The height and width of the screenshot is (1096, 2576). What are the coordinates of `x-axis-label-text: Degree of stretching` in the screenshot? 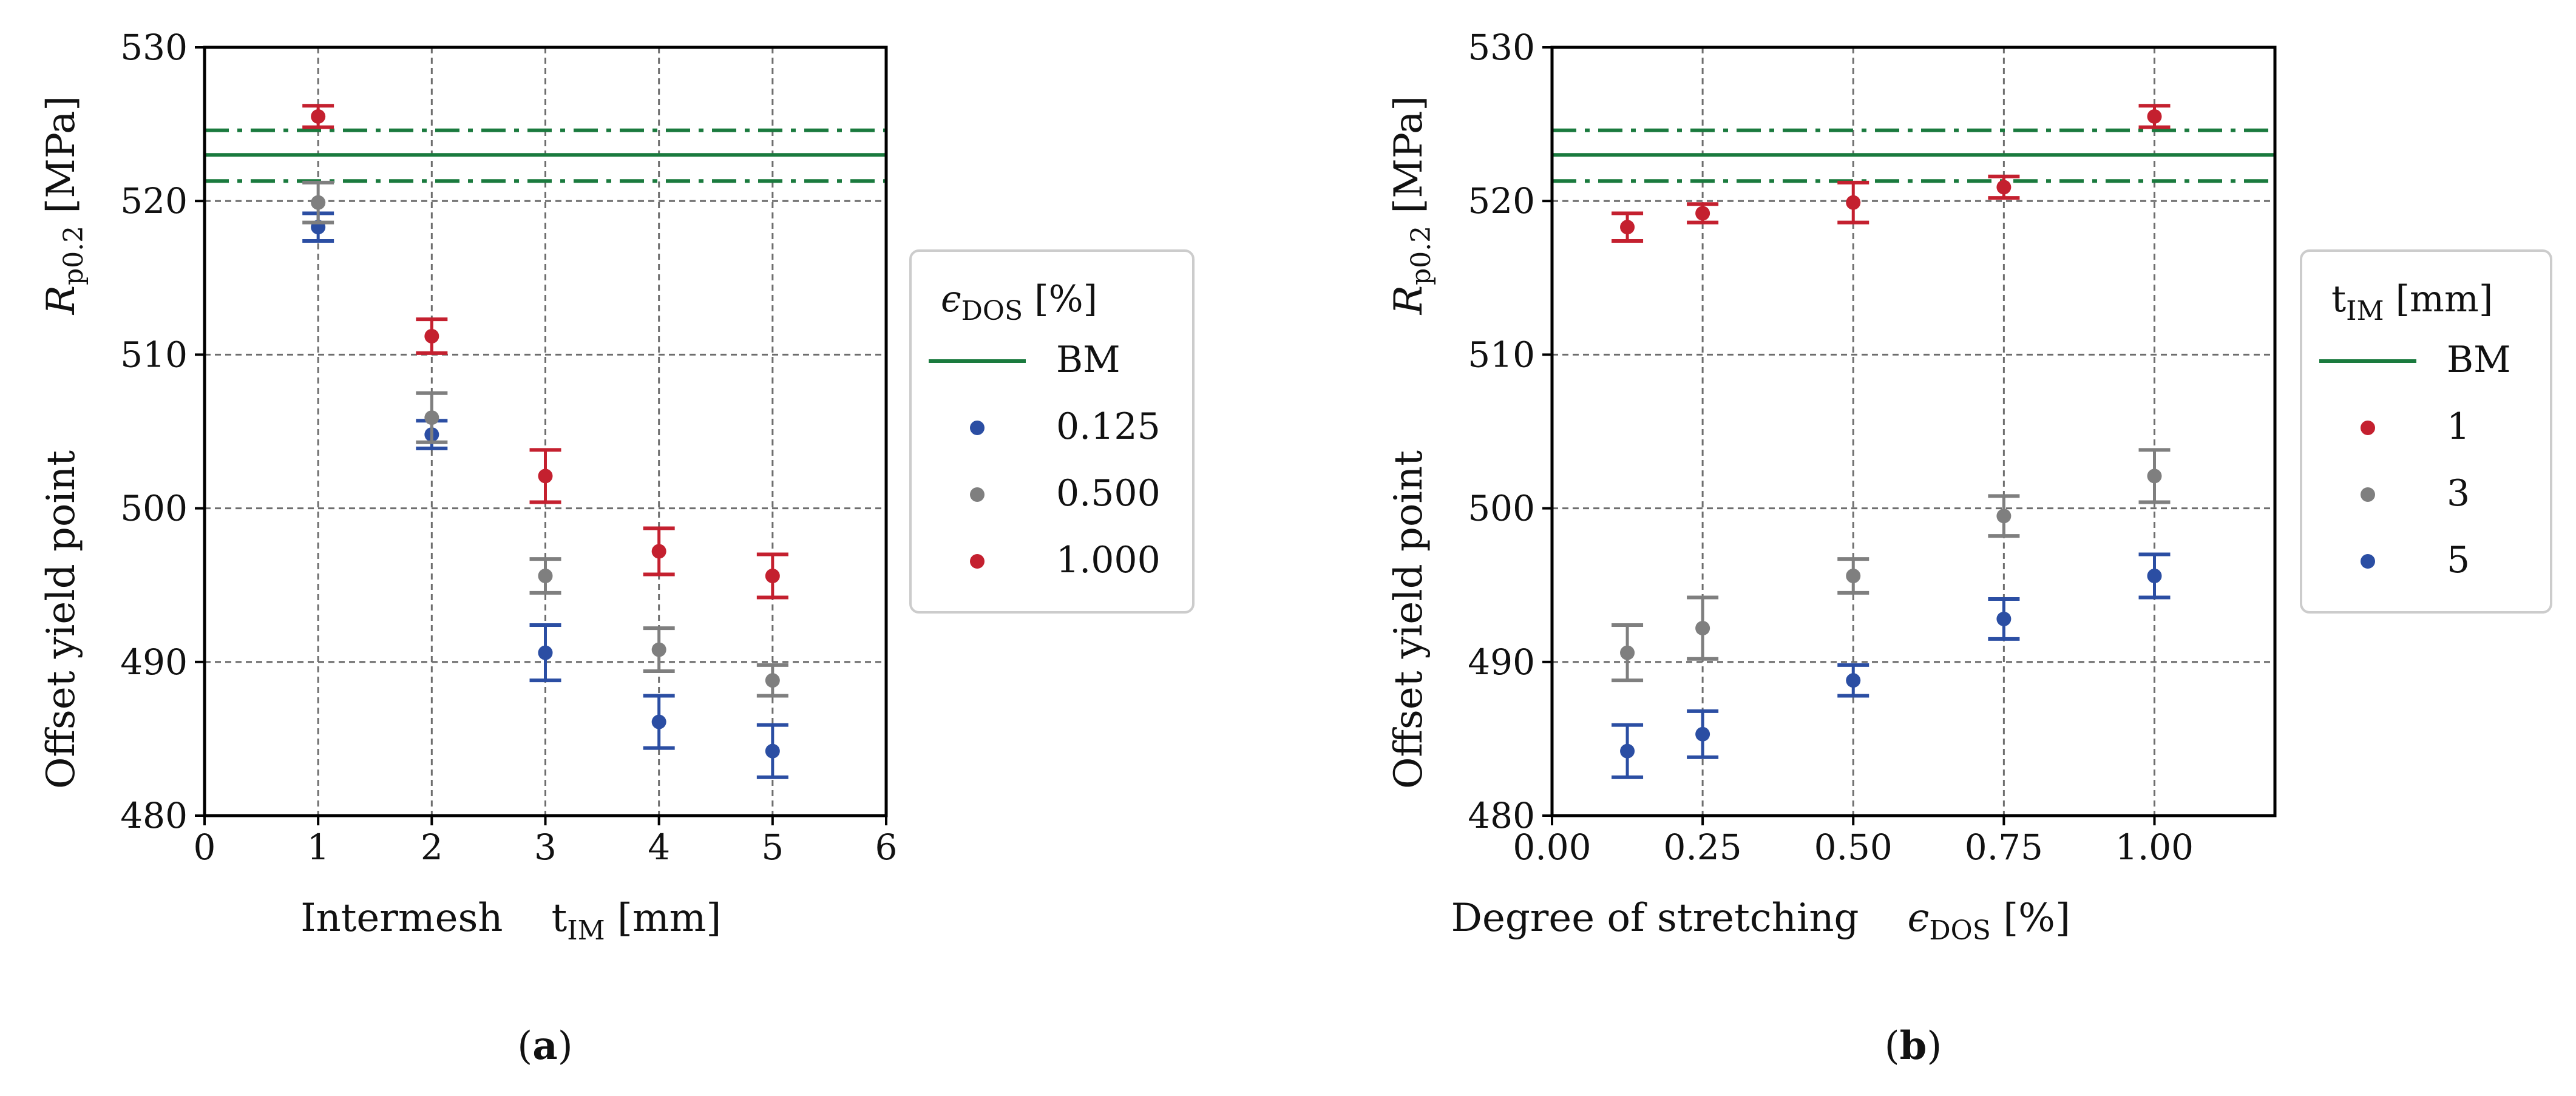 It's located at (1655, 918).